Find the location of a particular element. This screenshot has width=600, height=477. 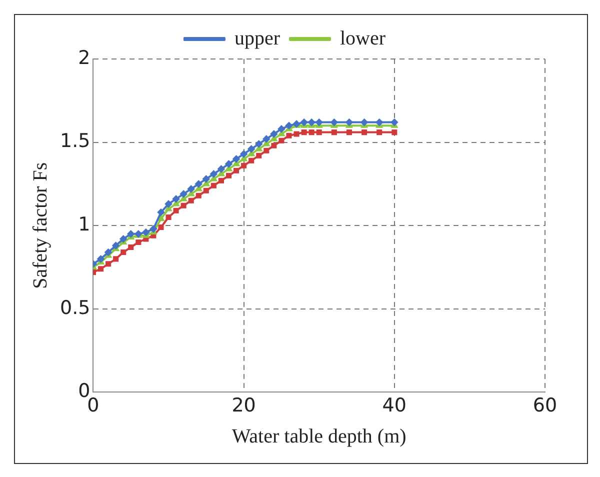

y-tick-label: 1 is located at coordinates (84, 225).